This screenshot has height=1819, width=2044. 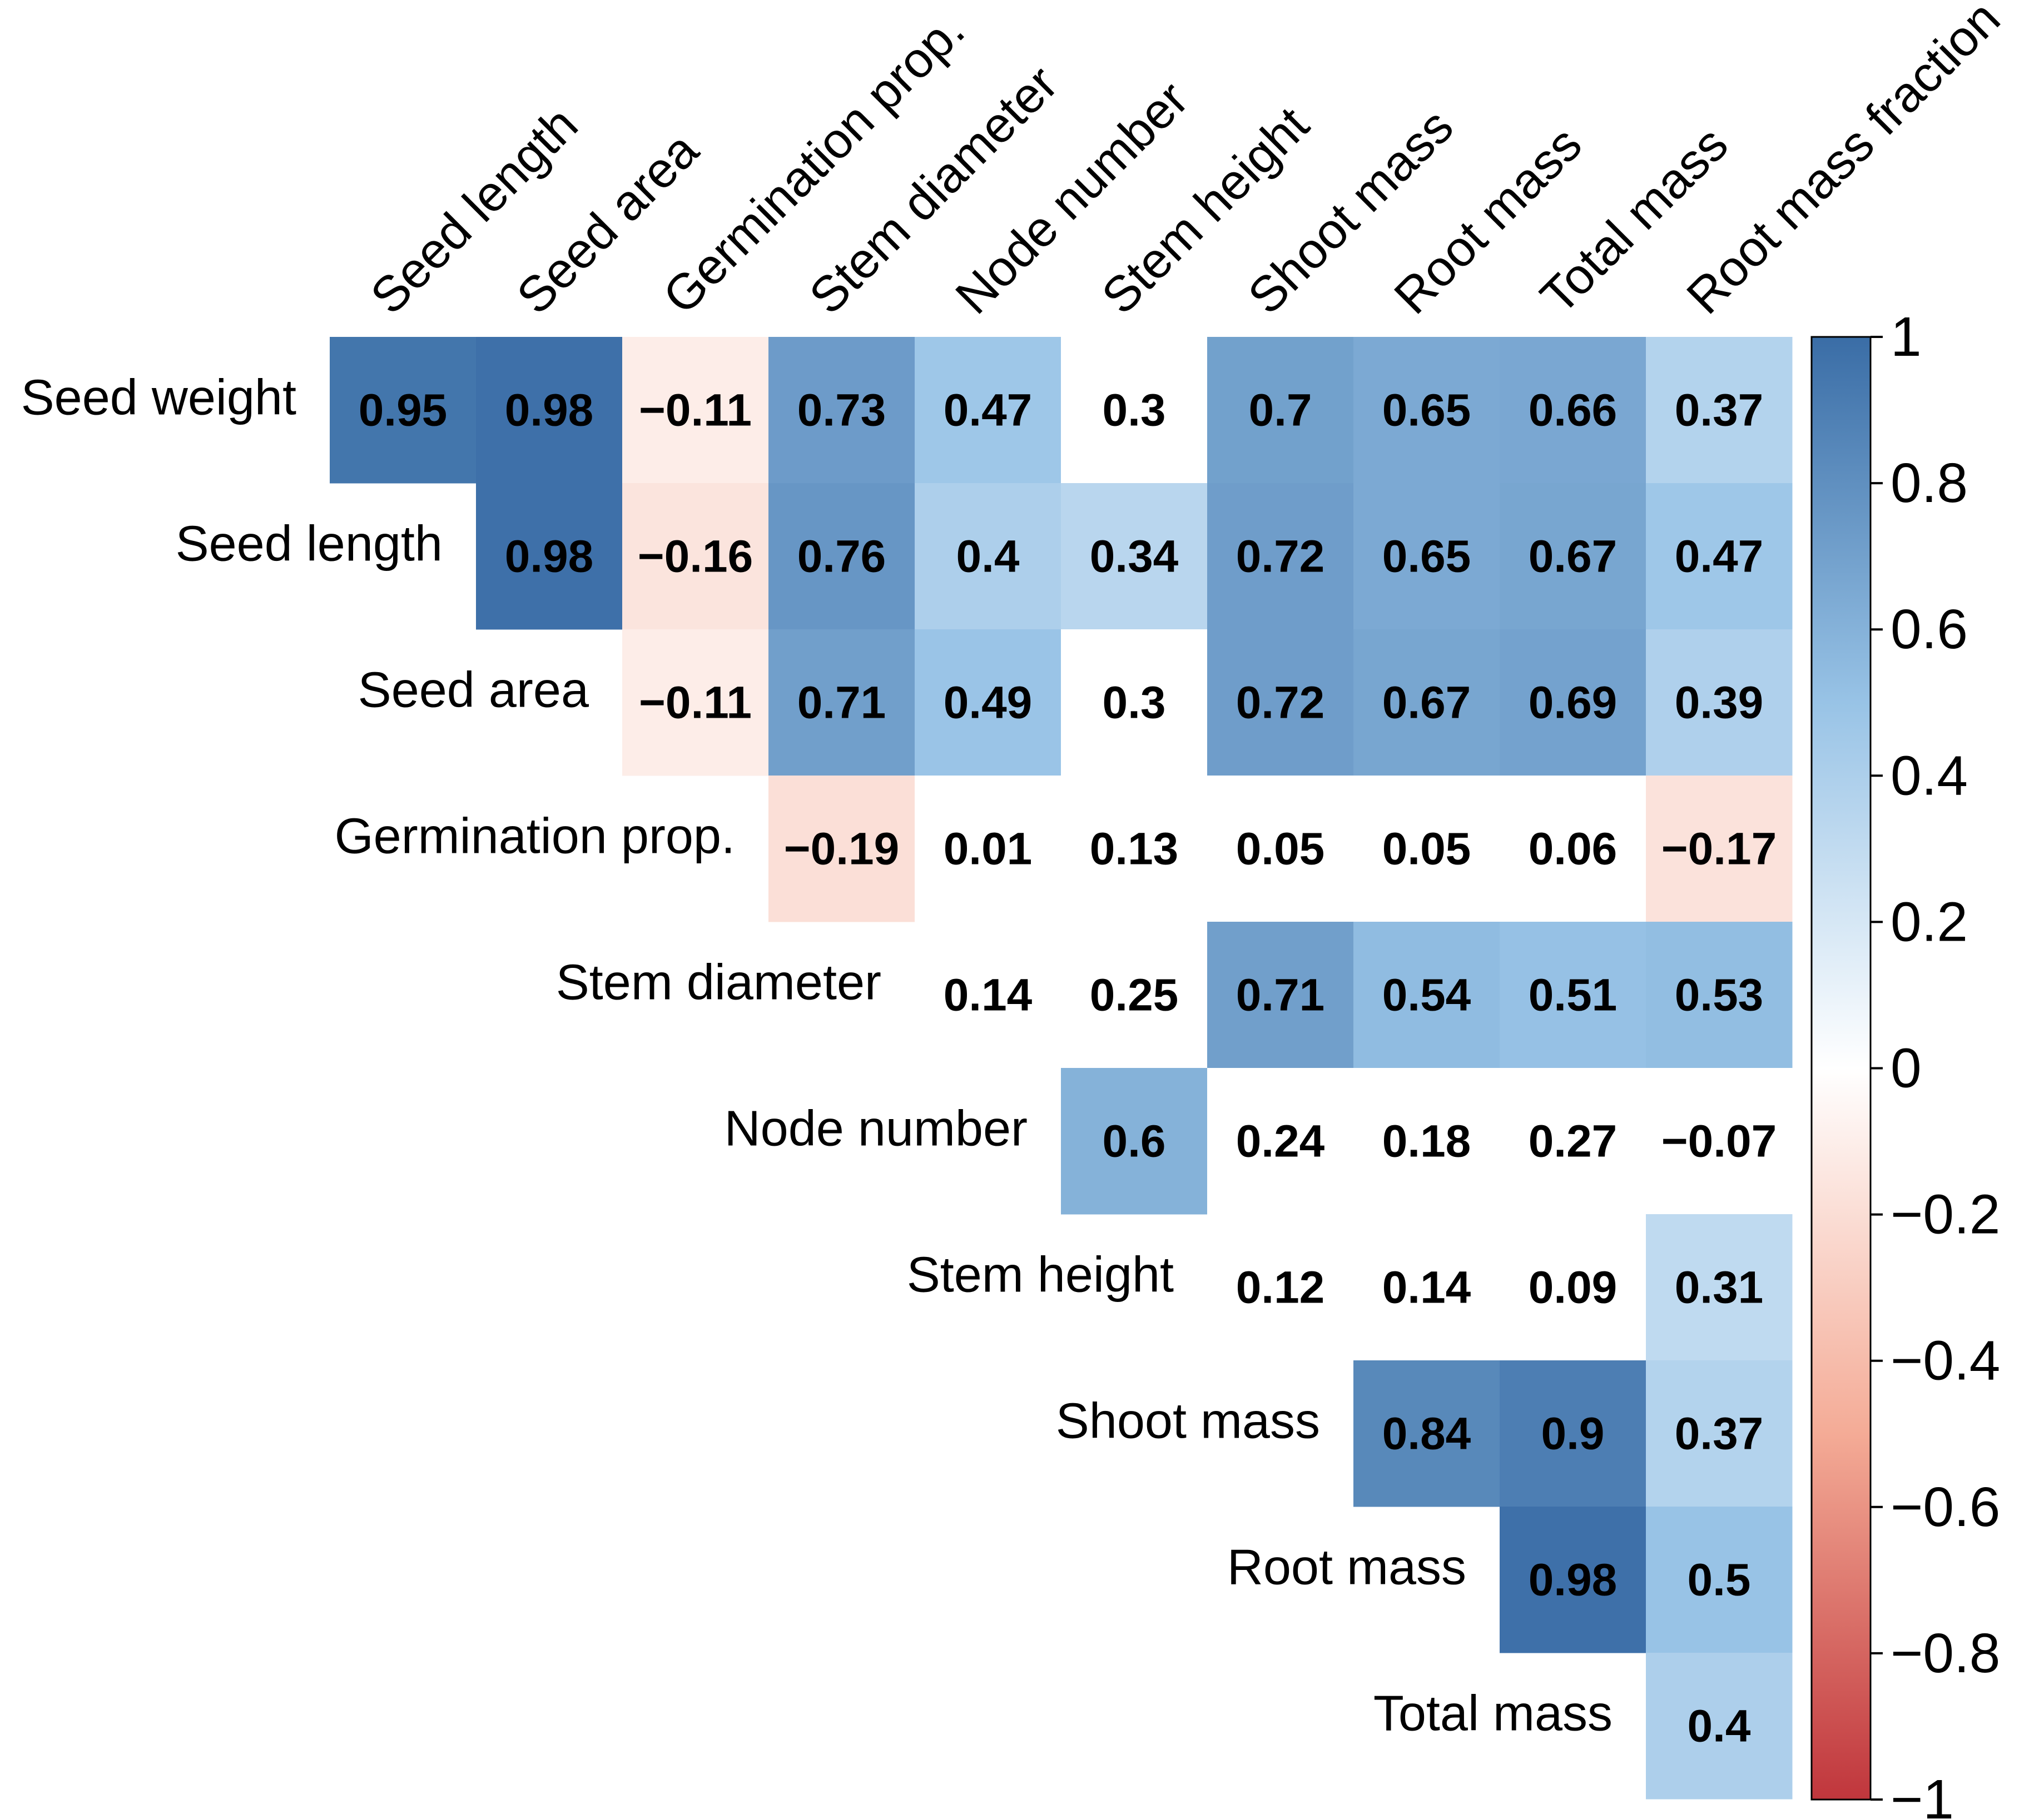 What do you see at coordinates (1929, 629) in the screenshot?
I see `colorbar-tick-label: 0.6` at bounding box center [1929, 629].